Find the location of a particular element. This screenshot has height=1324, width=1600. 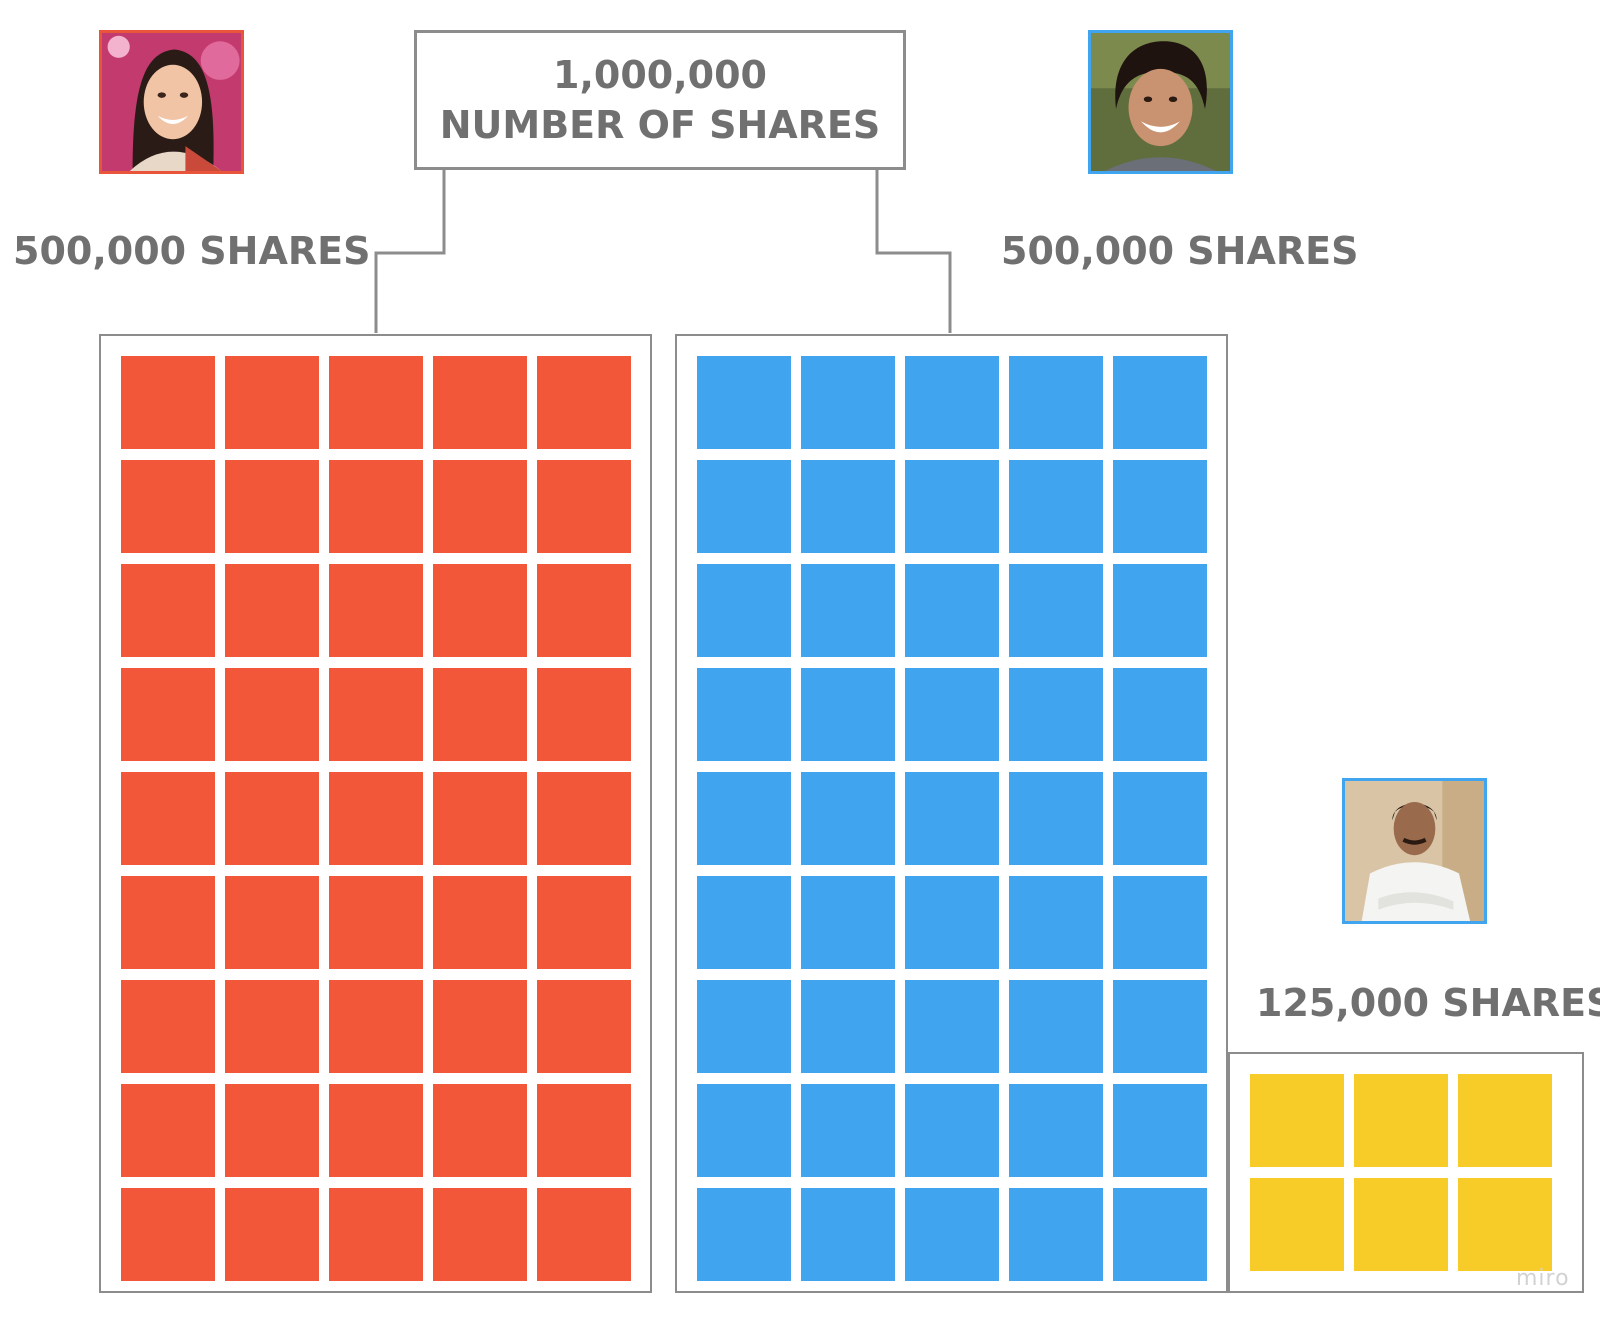

share-block-group-right is located at coordinates (1406, 1172).